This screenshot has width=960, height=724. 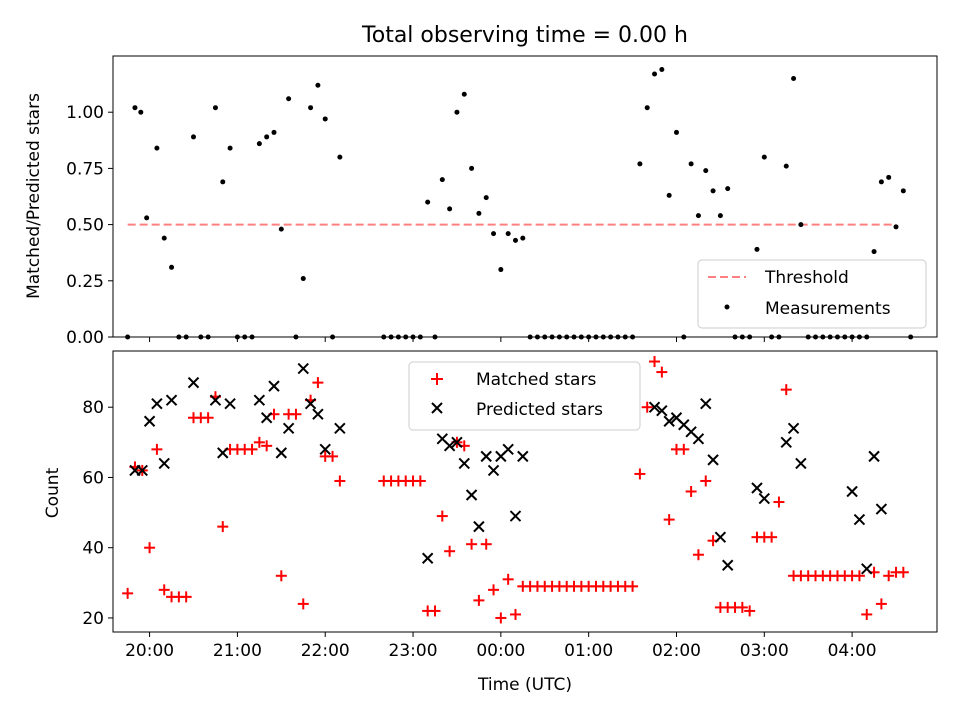 What do you see at coordinates (149, 651) in the screenshot?
I see `bottom-x-tick-label: 20:00` at bounding box center [149, 651].